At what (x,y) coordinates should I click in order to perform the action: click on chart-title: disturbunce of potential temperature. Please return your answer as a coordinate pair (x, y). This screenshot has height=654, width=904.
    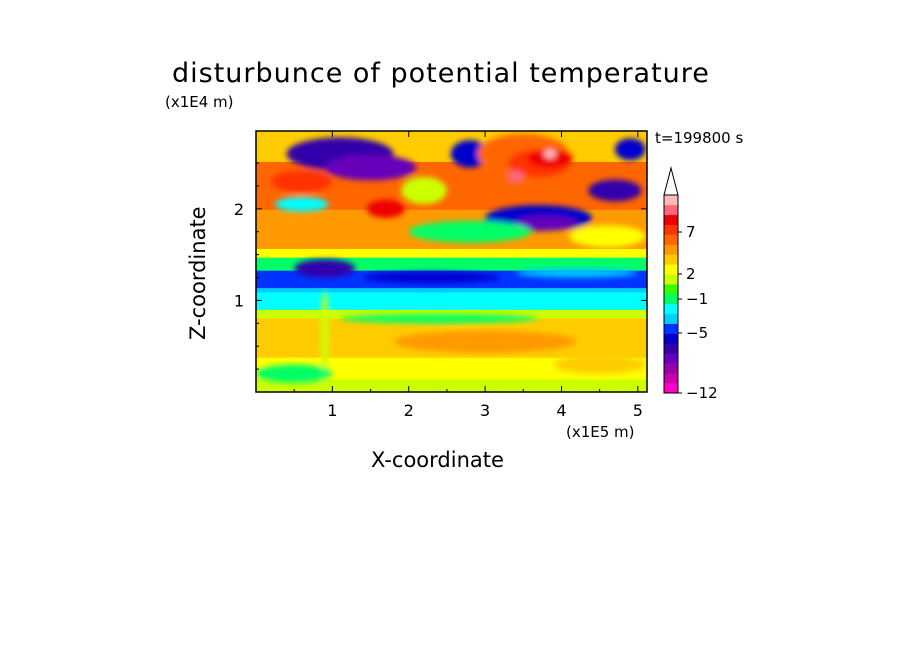
    Looking at the image, I should click on (441, 73).